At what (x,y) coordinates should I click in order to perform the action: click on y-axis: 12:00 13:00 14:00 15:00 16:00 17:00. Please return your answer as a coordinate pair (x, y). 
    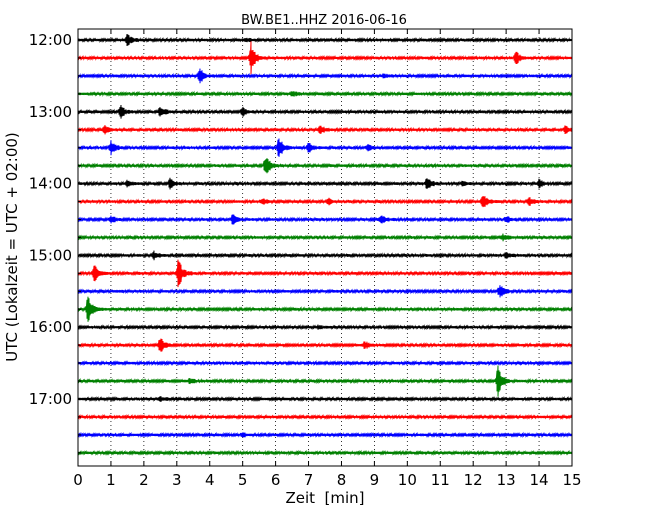
    Looking at the image, I should click on (56, 242).